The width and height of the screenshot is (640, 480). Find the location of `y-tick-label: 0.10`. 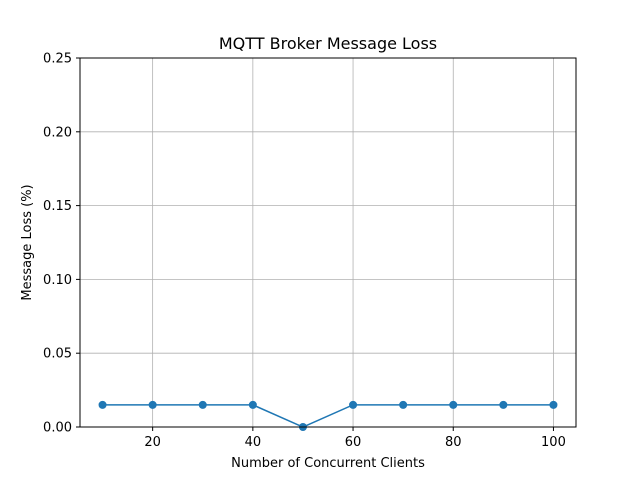

y-tick-label: 0.10 is located at coordinates (57, 280).